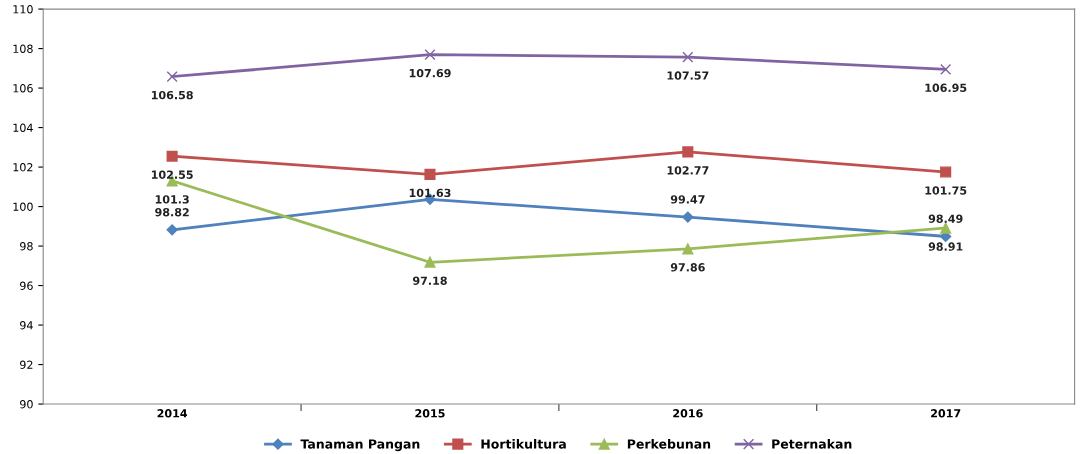 Image resolution: width=1080 pixels, height=454 pixels. What do you see at coordinates (688, 170) in the screenshot?
I see `data-label: 102.77` at bounding box center [688, 170].